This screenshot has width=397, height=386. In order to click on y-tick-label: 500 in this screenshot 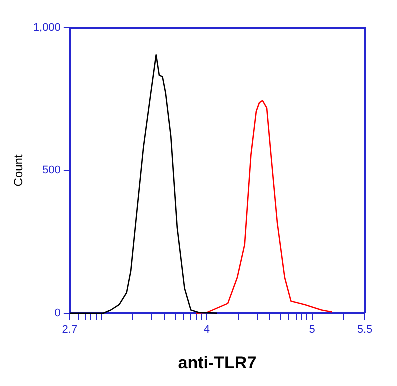, I will do `click(51, 170)`.